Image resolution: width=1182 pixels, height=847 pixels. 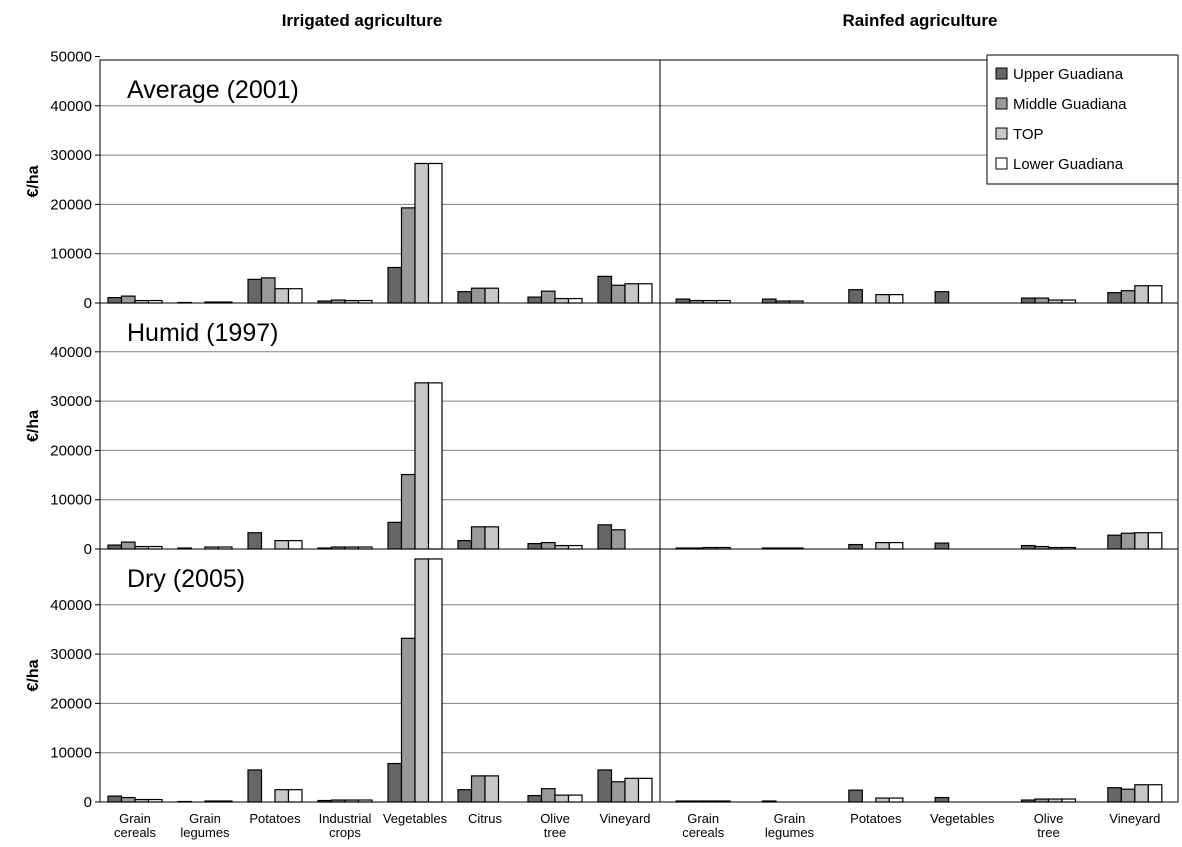 I want to click on column-title-irrigated: Irrigated agriculture, so click(x=362, y=20).